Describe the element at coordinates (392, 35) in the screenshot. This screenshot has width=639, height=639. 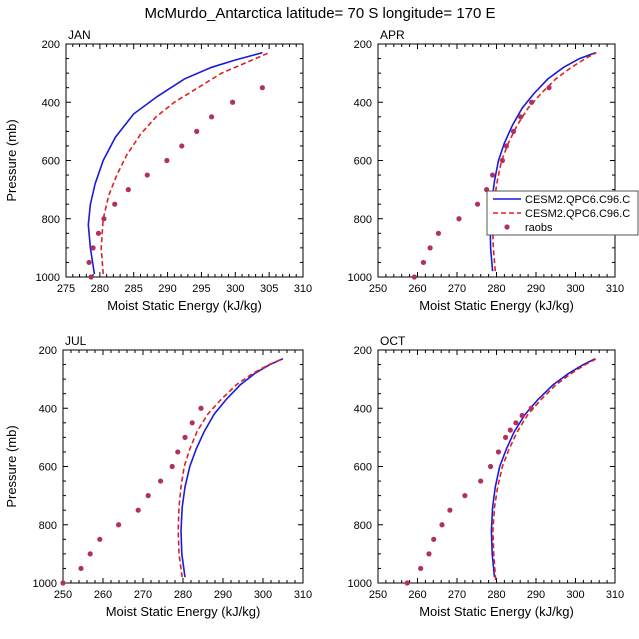
I see `panel-title: APR` at that location.